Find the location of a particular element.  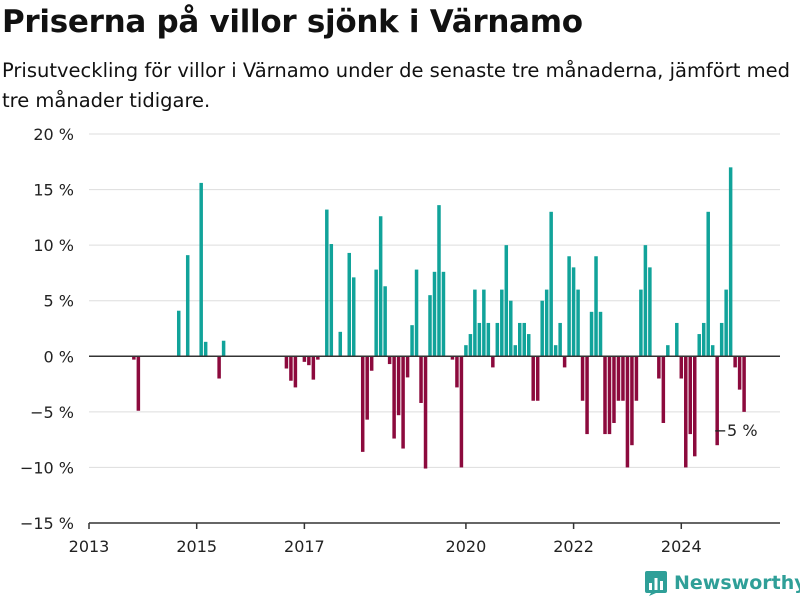

x-tick-label: 2013 is located at coordinates (89, 546).